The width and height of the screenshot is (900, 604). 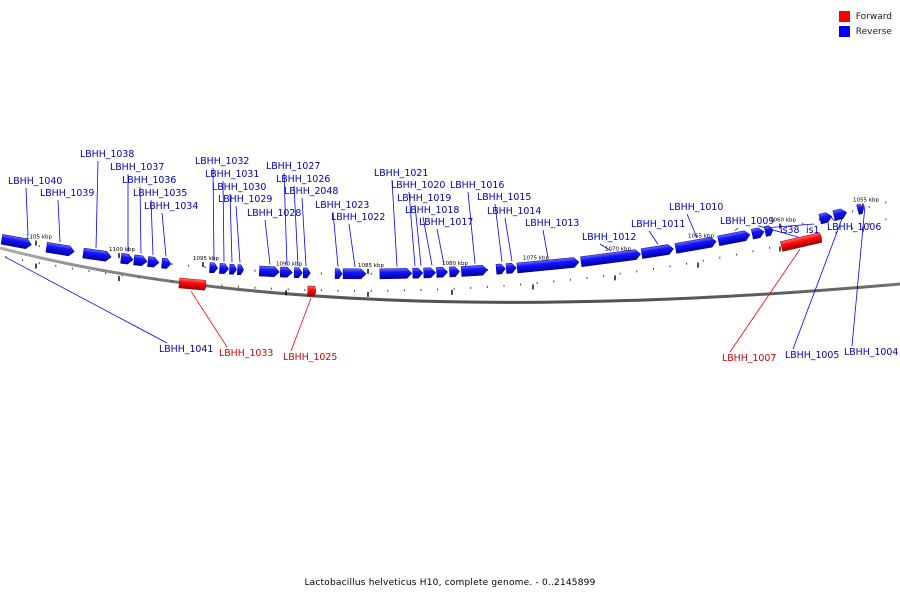 What do you see at coordinates (514, 211) in the screenshot?
I see `gene-label-lbhh-1014: LBHH_1014` at bounding box center [514, 211].